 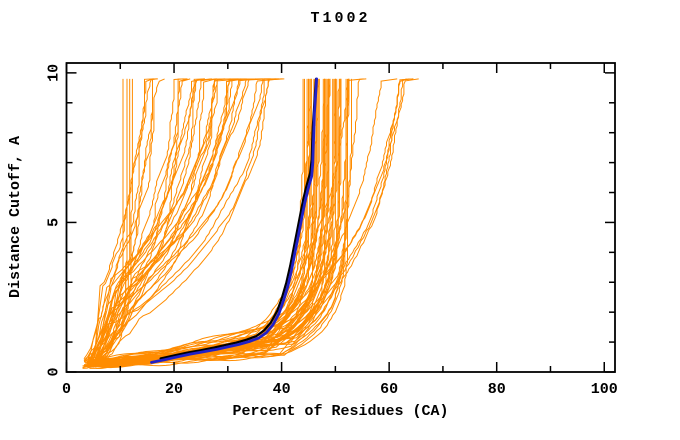 What do you see at coordinates (282, 389) in the screenshot?
I see `x-tick-label: 40` at bounding box center [282, 389].